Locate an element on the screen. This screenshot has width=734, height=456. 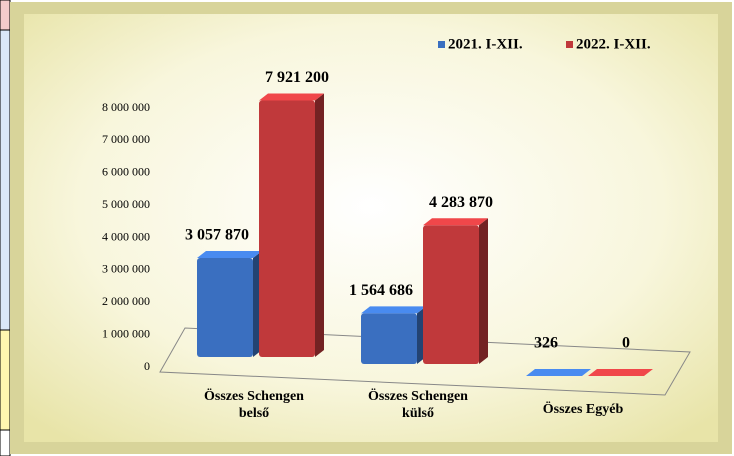
y-tick-label: 6 000 000 is located at coordinates (126, 172).